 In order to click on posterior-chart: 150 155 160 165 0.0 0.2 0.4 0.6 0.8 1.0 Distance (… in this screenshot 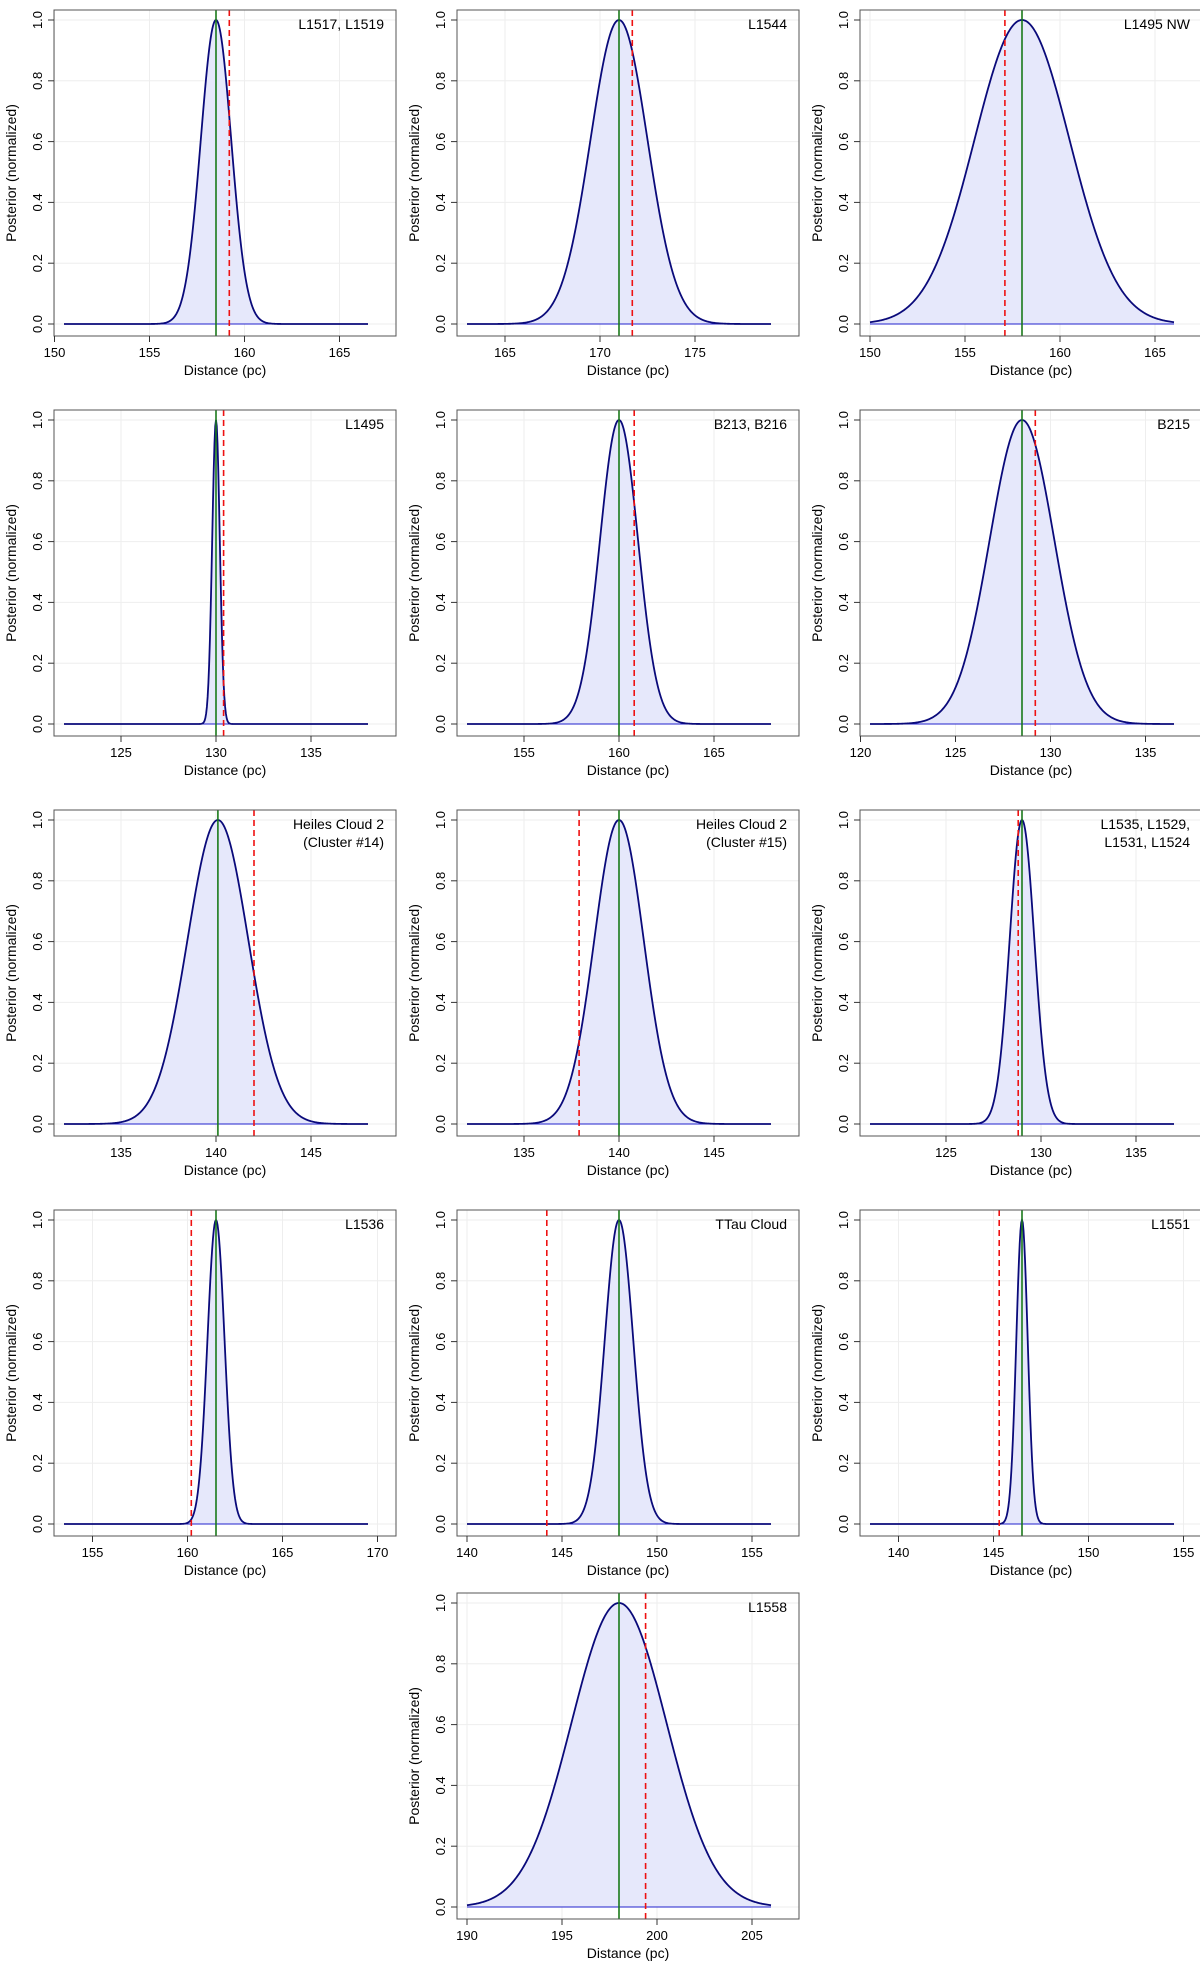, I will do `click(1003, 200)`.